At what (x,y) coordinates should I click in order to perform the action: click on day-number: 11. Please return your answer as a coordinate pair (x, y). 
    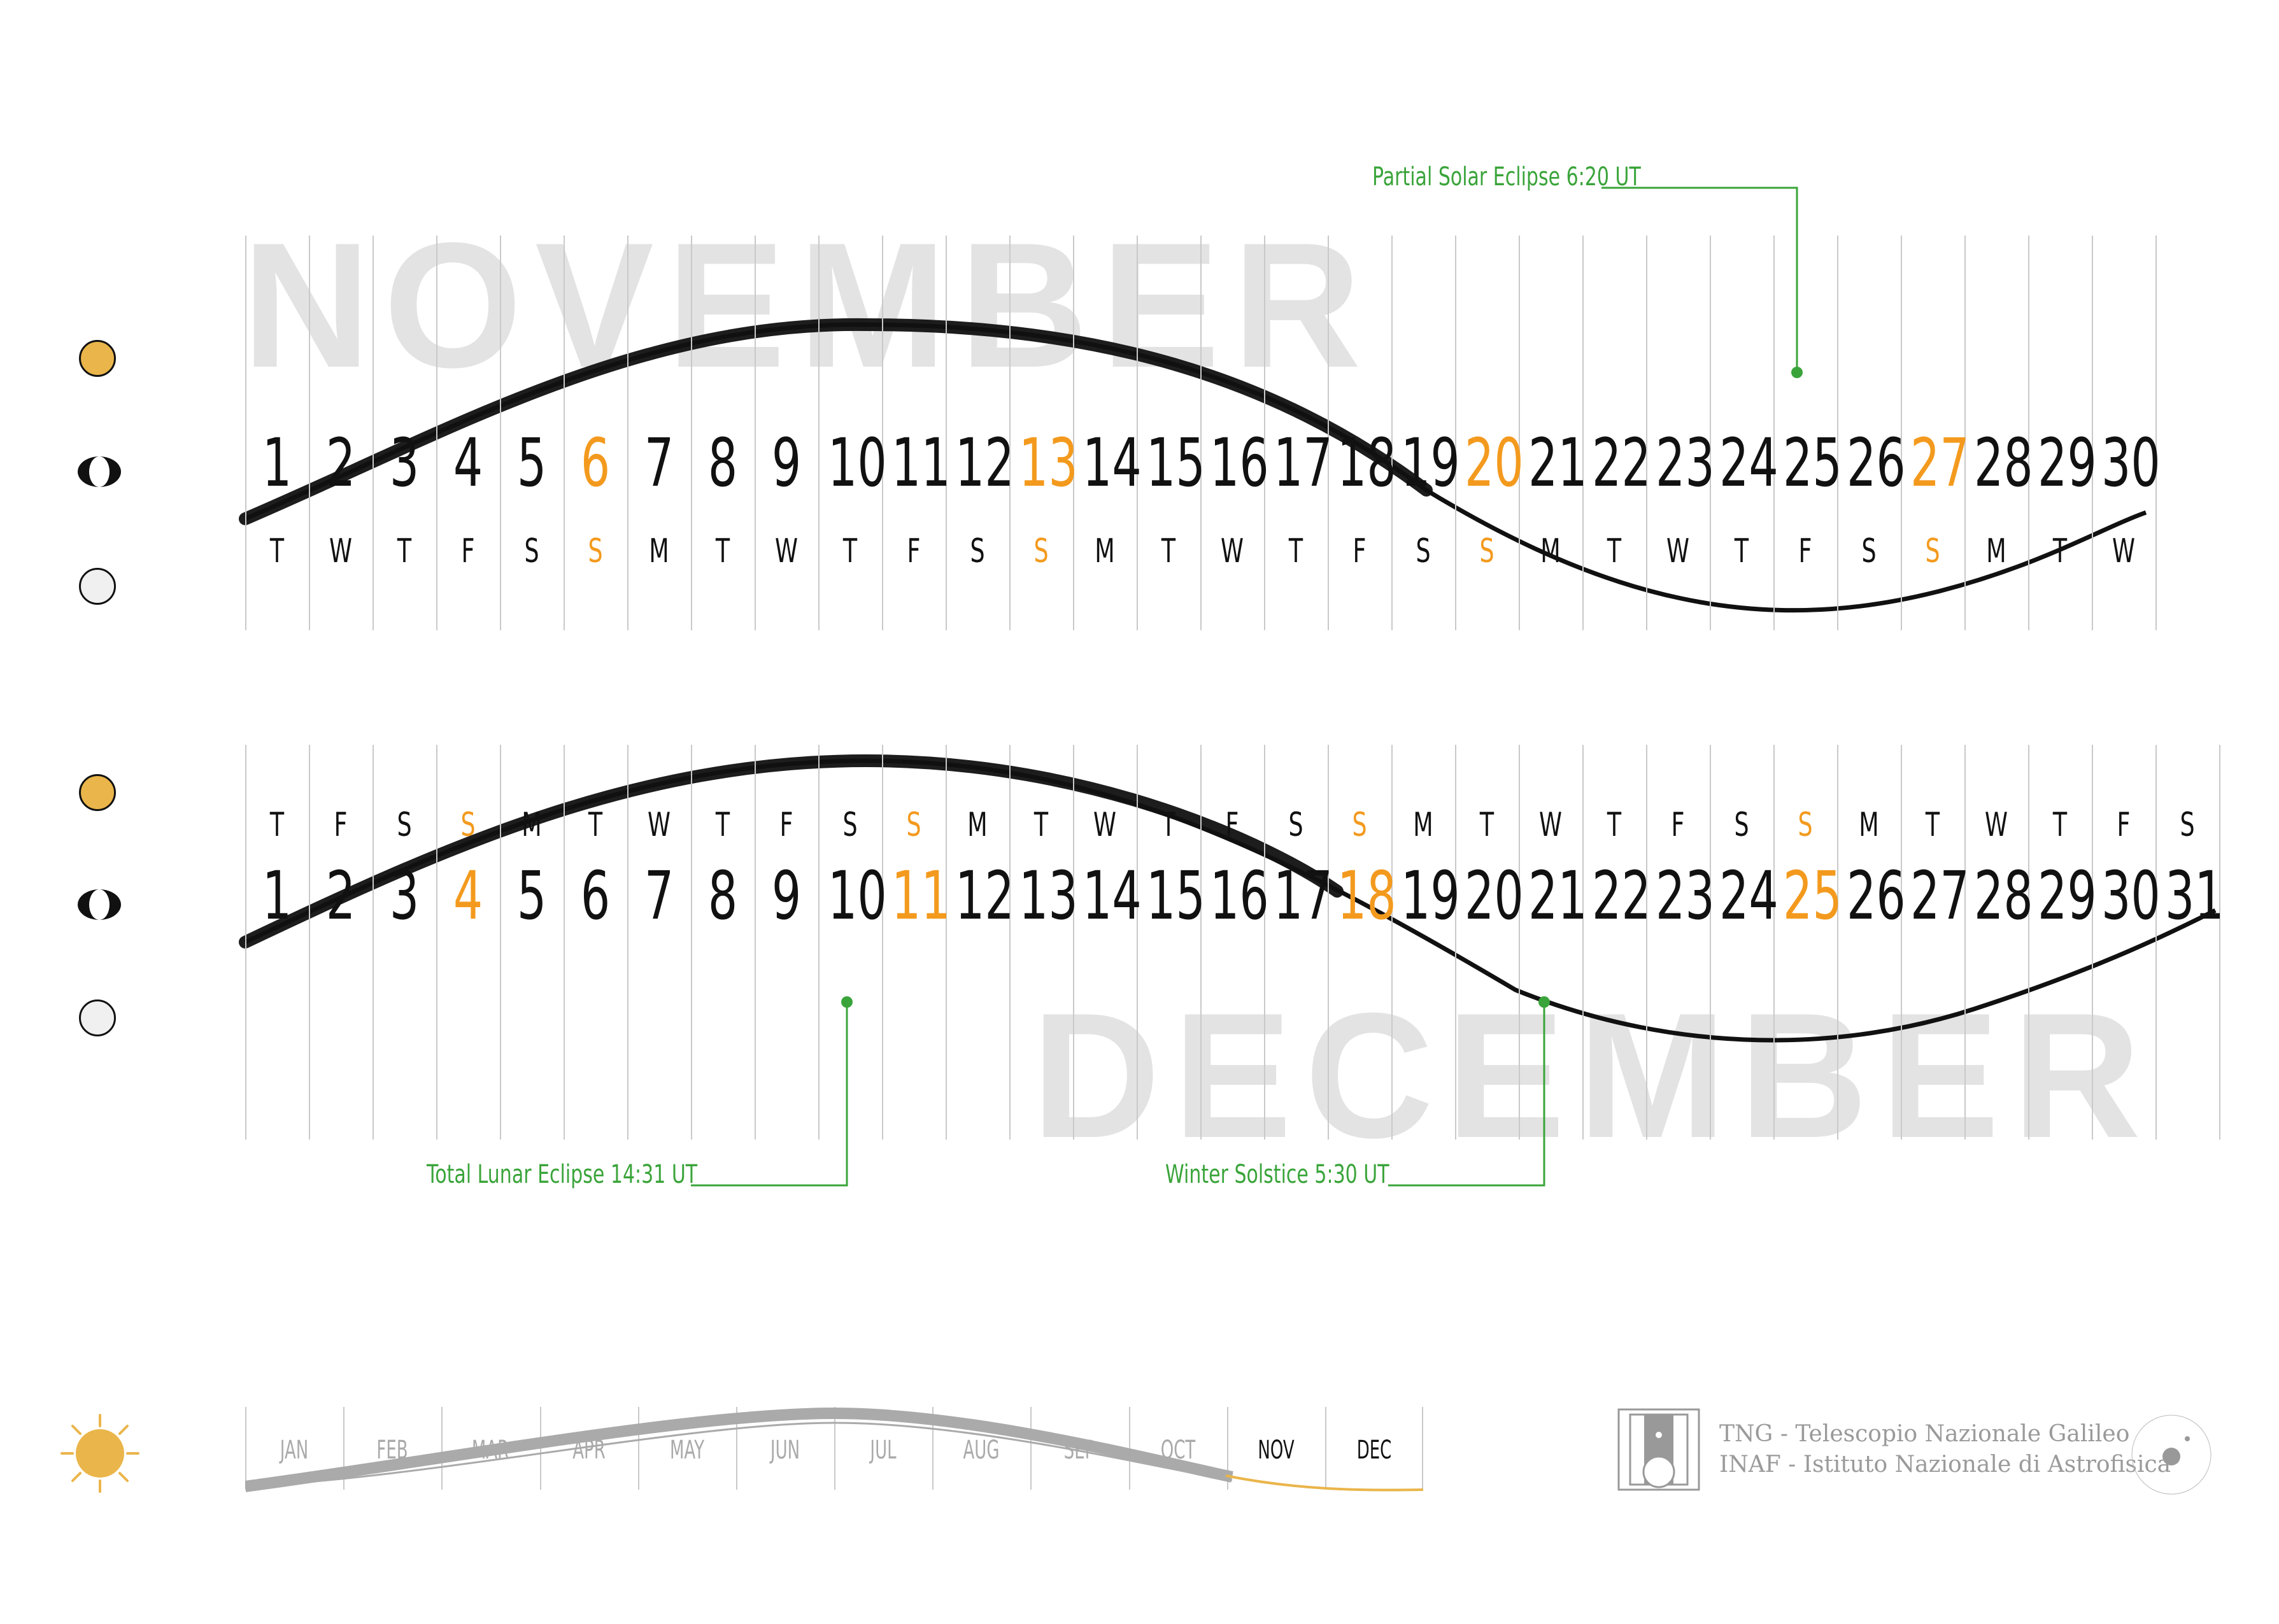
    Looking at the image, I should click on (921, 463).